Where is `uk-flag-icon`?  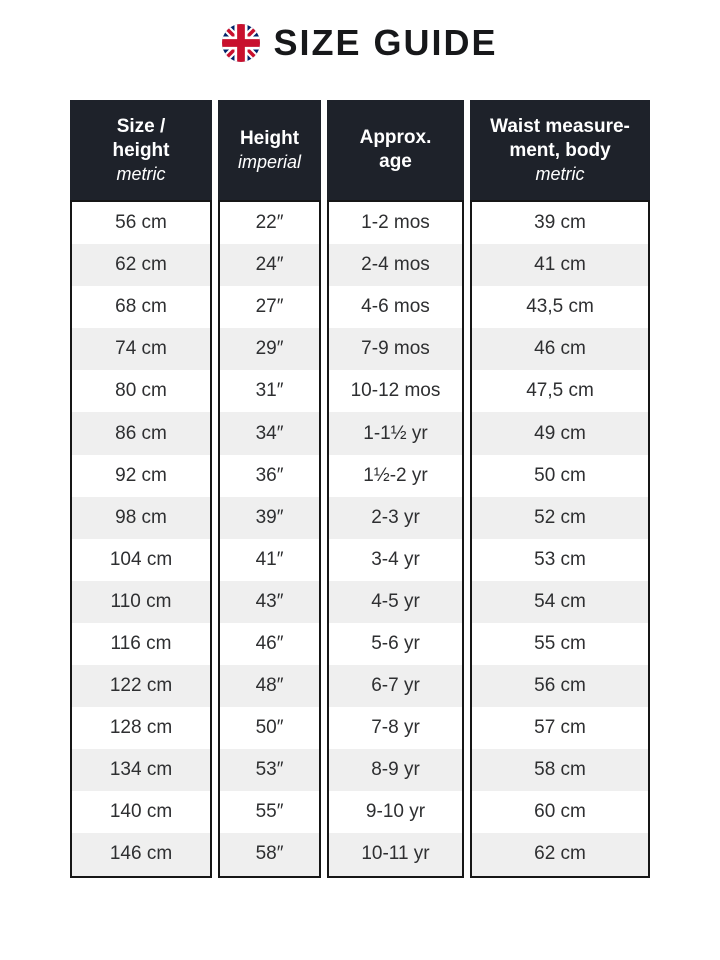 uk-flag-icon is located at coordinates (241, 43).